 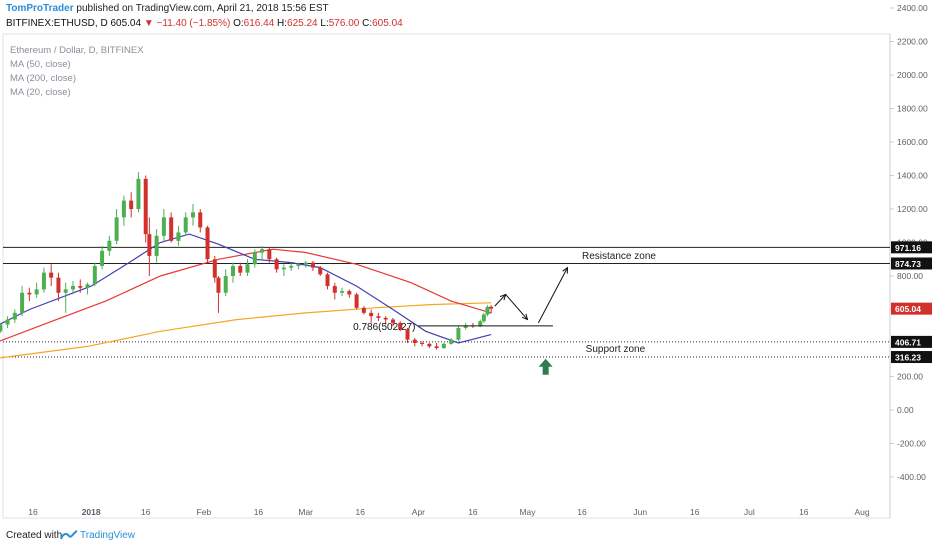 I want to click on time-tick-label: Aug, so click(x=861, y=512).